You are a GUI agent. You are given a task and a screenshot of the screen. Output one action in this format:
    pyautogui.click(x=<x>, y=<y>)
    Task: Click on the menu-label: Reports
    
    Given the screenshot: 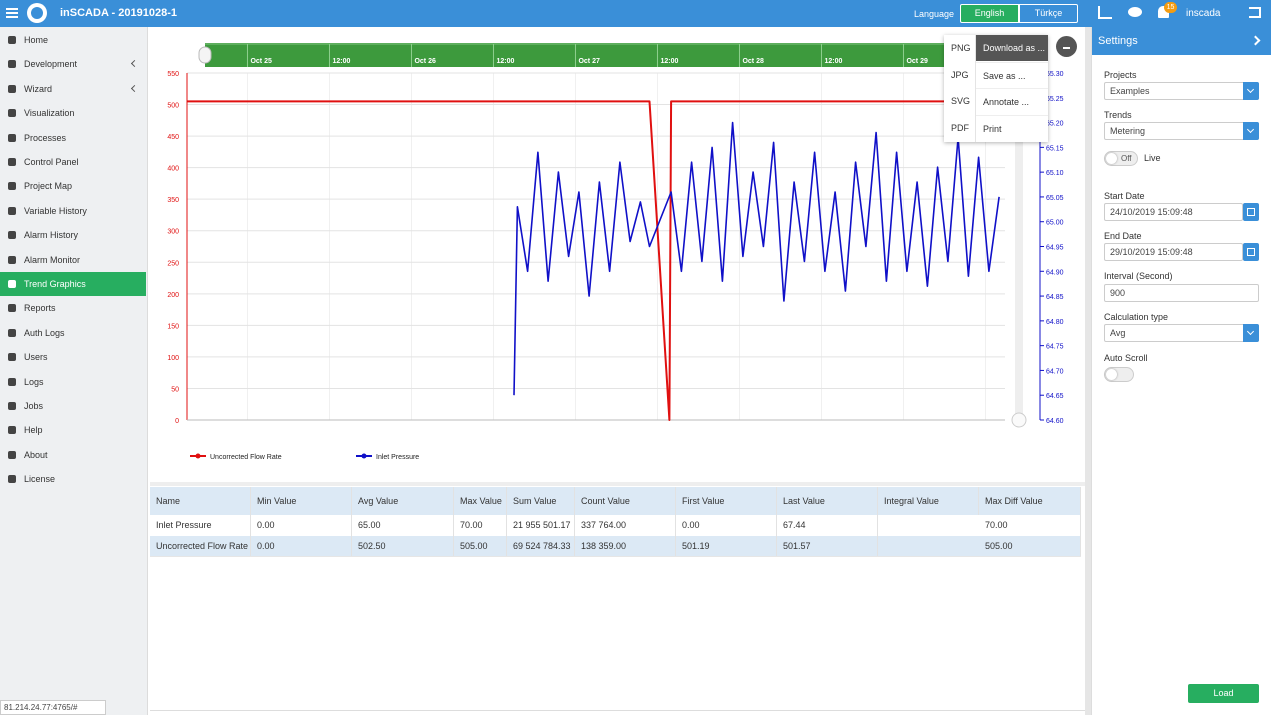 What is the action you would take?
    pyautogui.click(x=40, y=308)
    